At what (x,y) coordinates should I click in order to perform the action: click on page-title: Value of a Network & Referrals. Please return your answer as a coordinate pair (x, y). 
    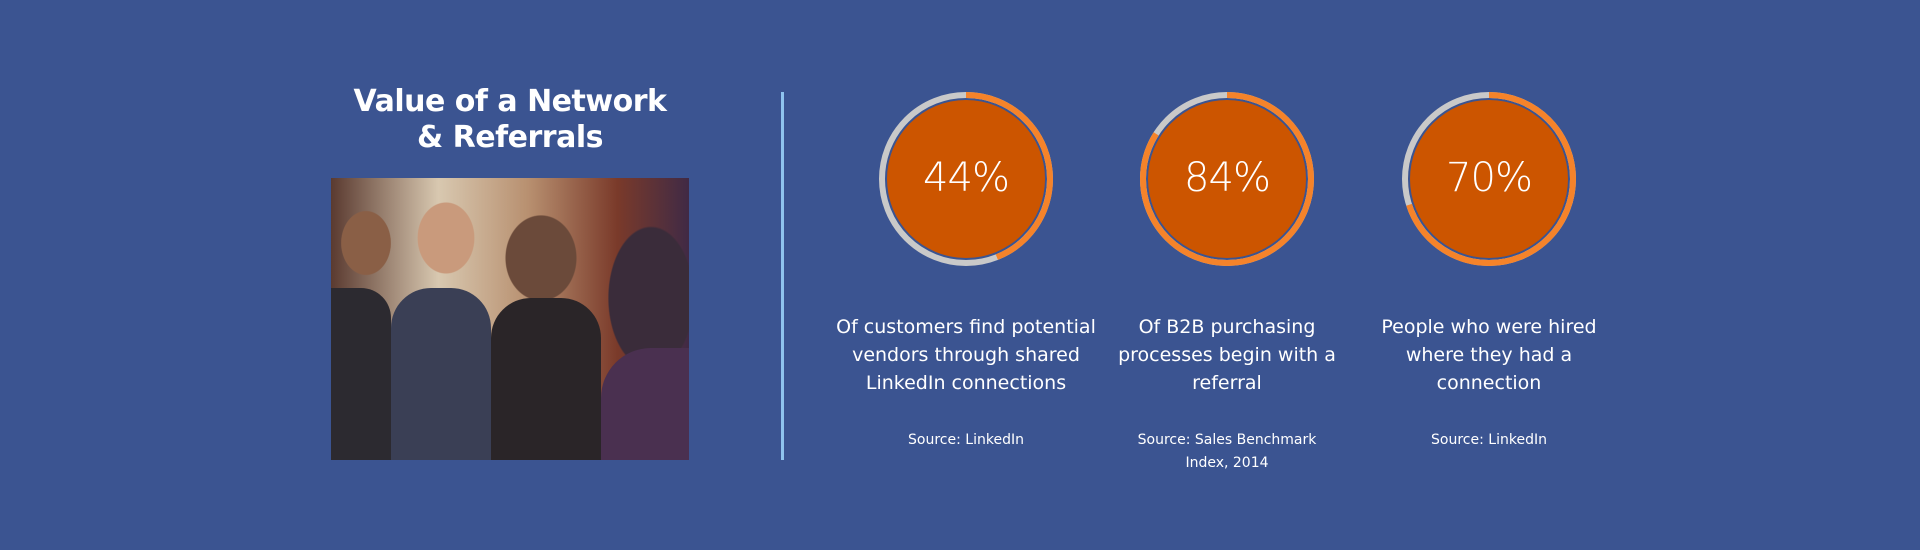
    Looking at the image, I should click on (510, 120).